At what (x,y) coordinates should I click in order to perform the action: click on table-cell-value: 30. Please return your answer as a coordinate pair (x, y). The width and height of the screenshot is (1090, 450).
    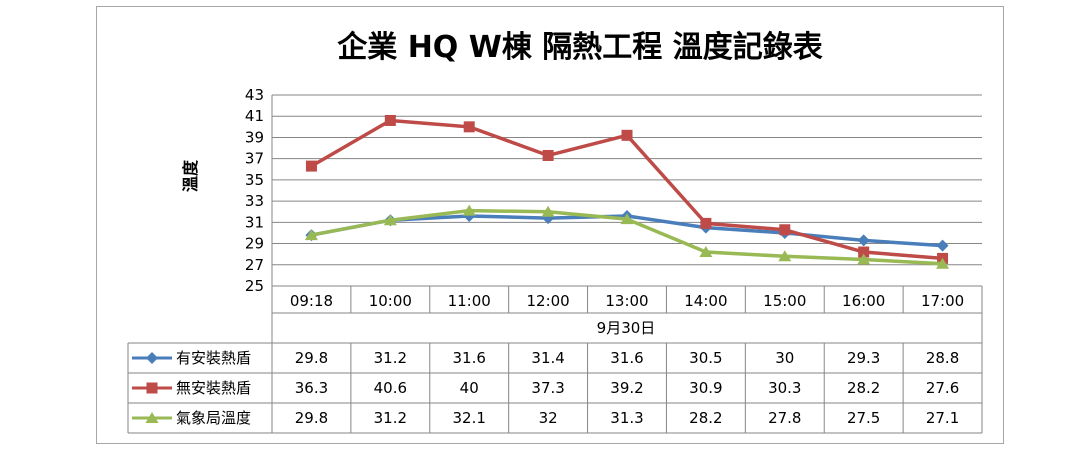
    Looking at the image, I should click on (784, 358).